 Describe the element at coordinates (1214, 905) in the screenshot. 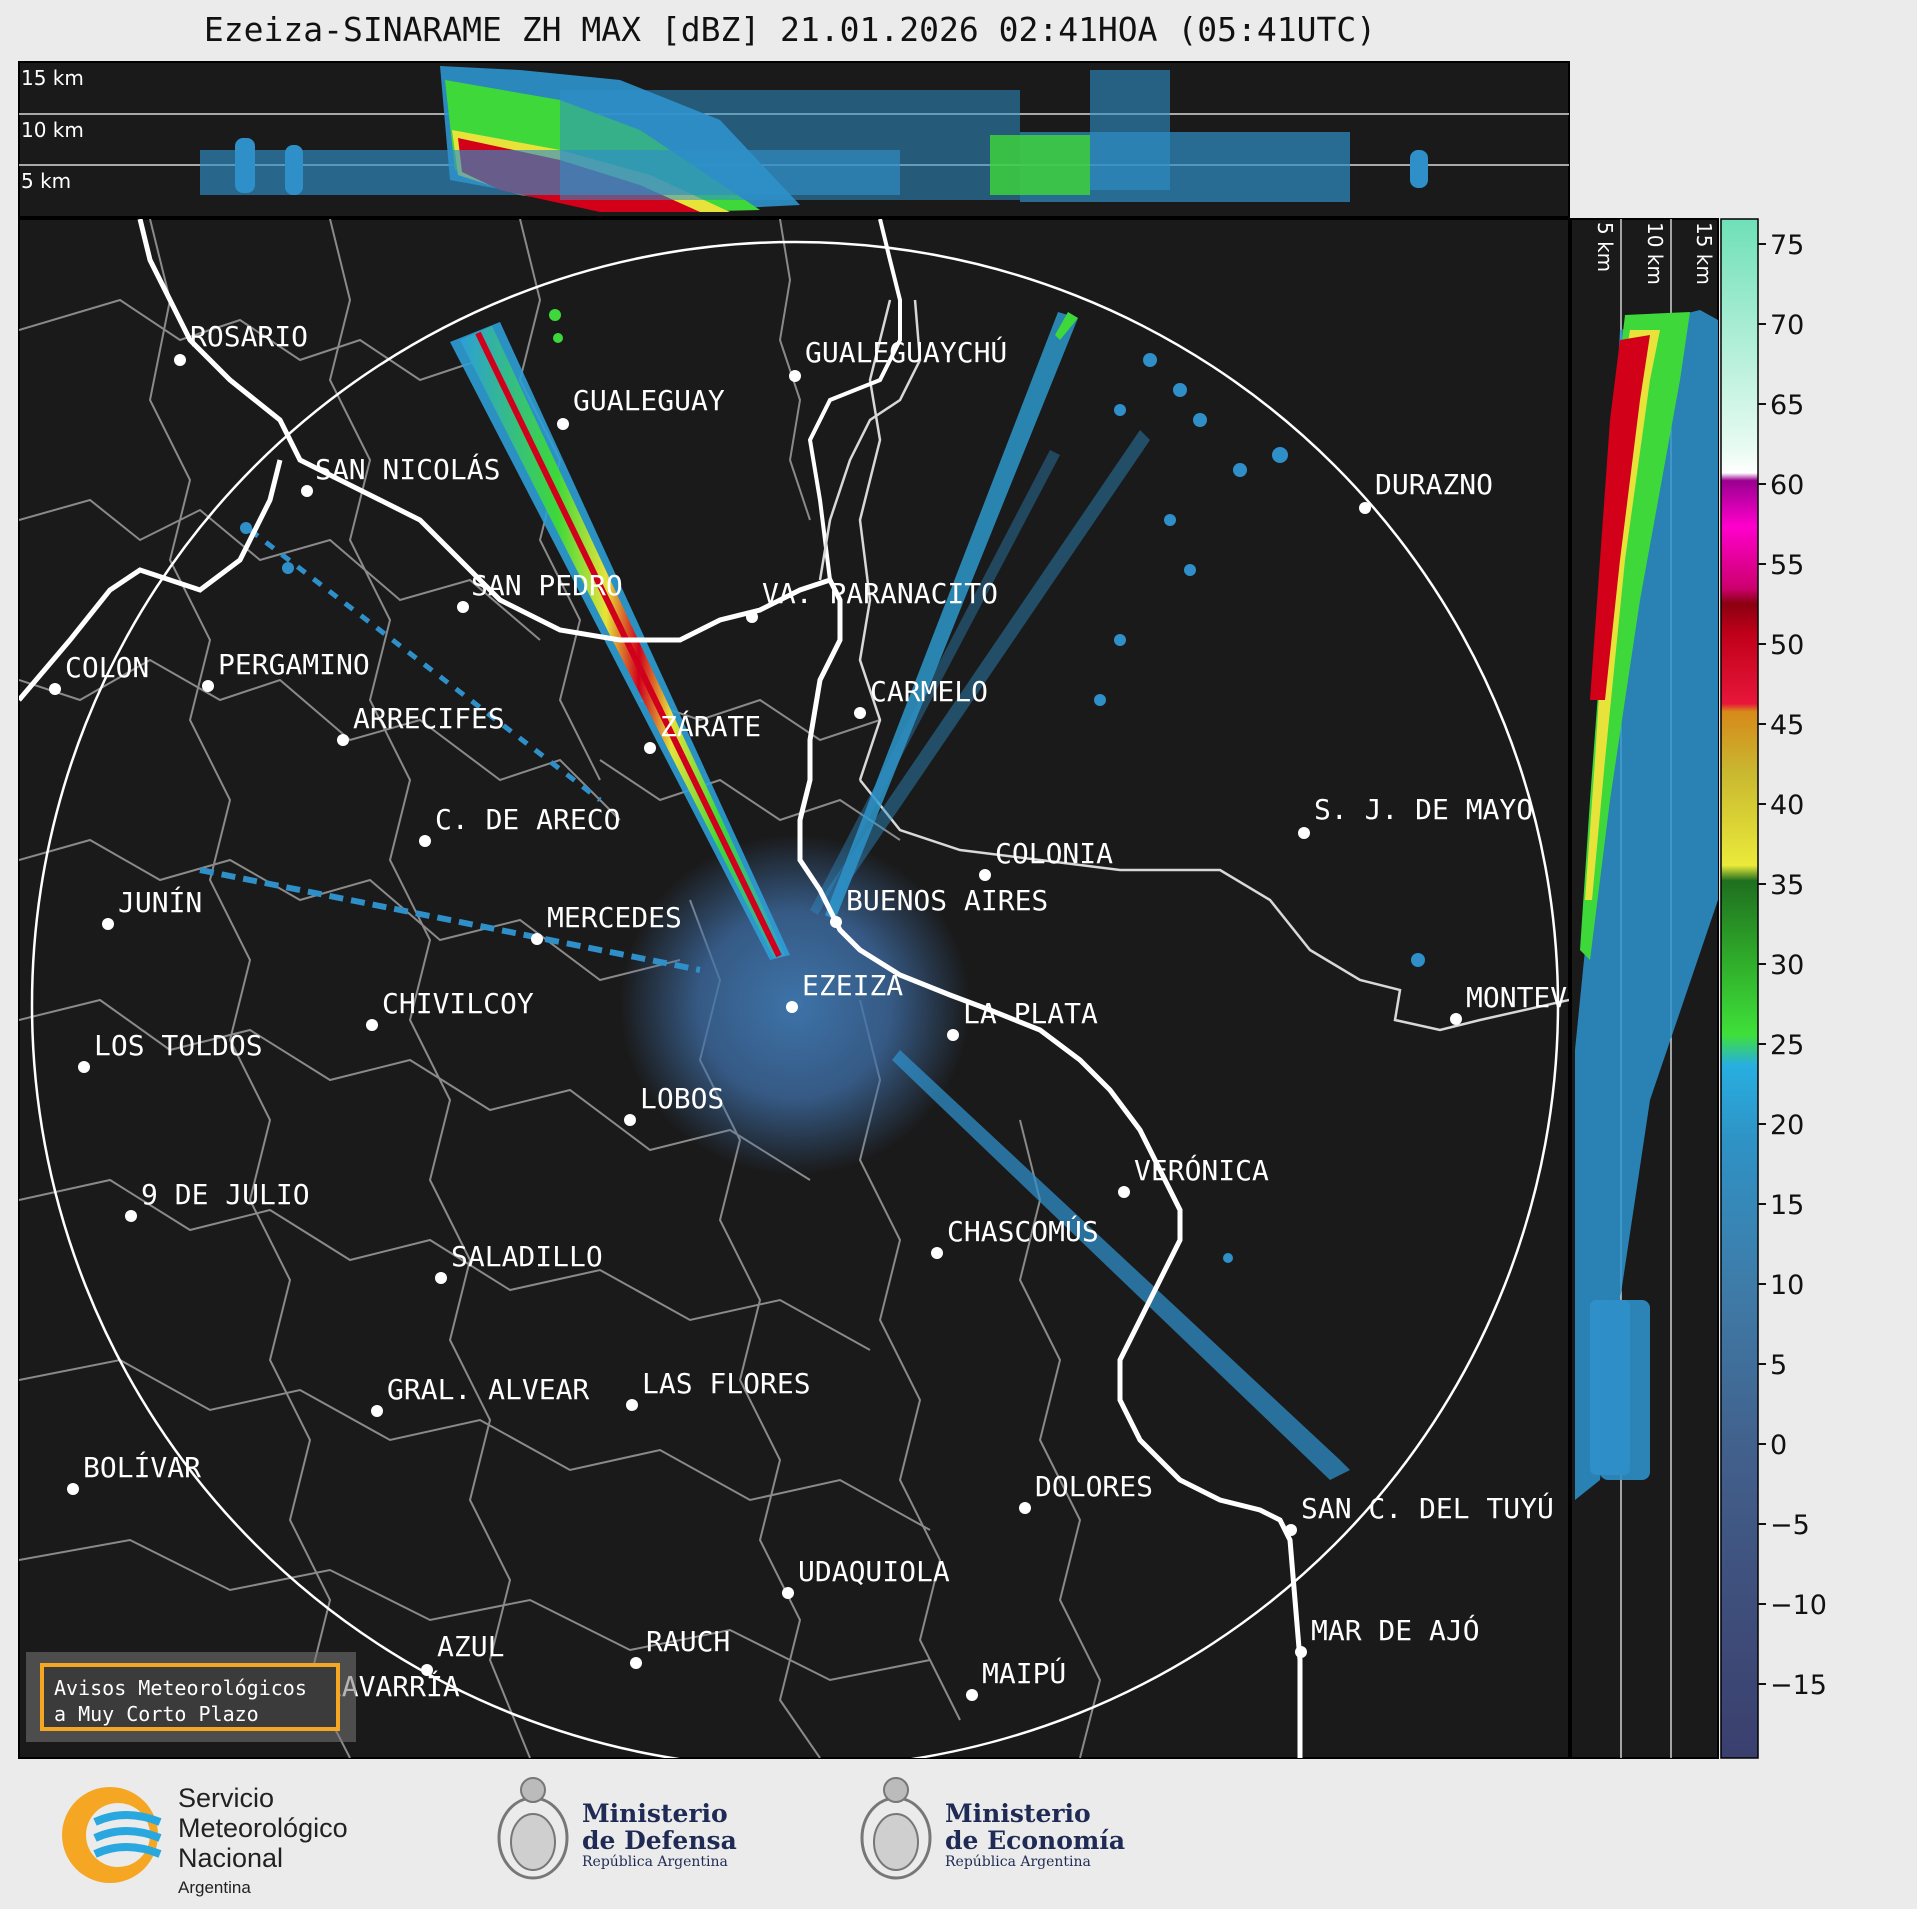

I see `uruguay-coast` at that location.